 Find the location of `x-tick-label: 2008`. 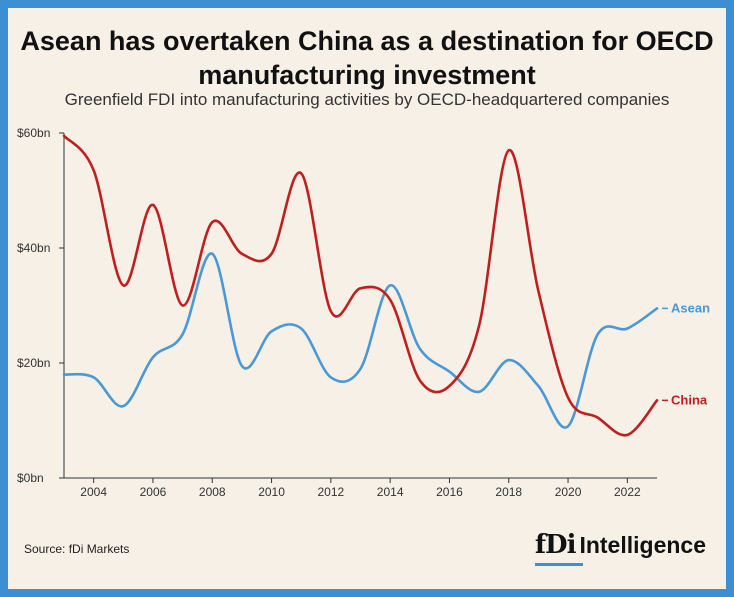

x-tick-label: 2008 is located at coordinates (212, 492).